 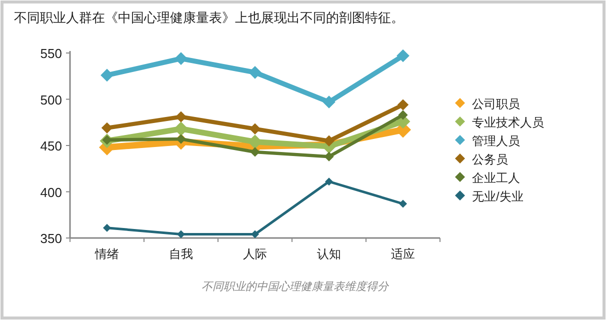 I want to click on text: 不同职业的中国心理健康量表维度得分, so click(x=296, y=286).